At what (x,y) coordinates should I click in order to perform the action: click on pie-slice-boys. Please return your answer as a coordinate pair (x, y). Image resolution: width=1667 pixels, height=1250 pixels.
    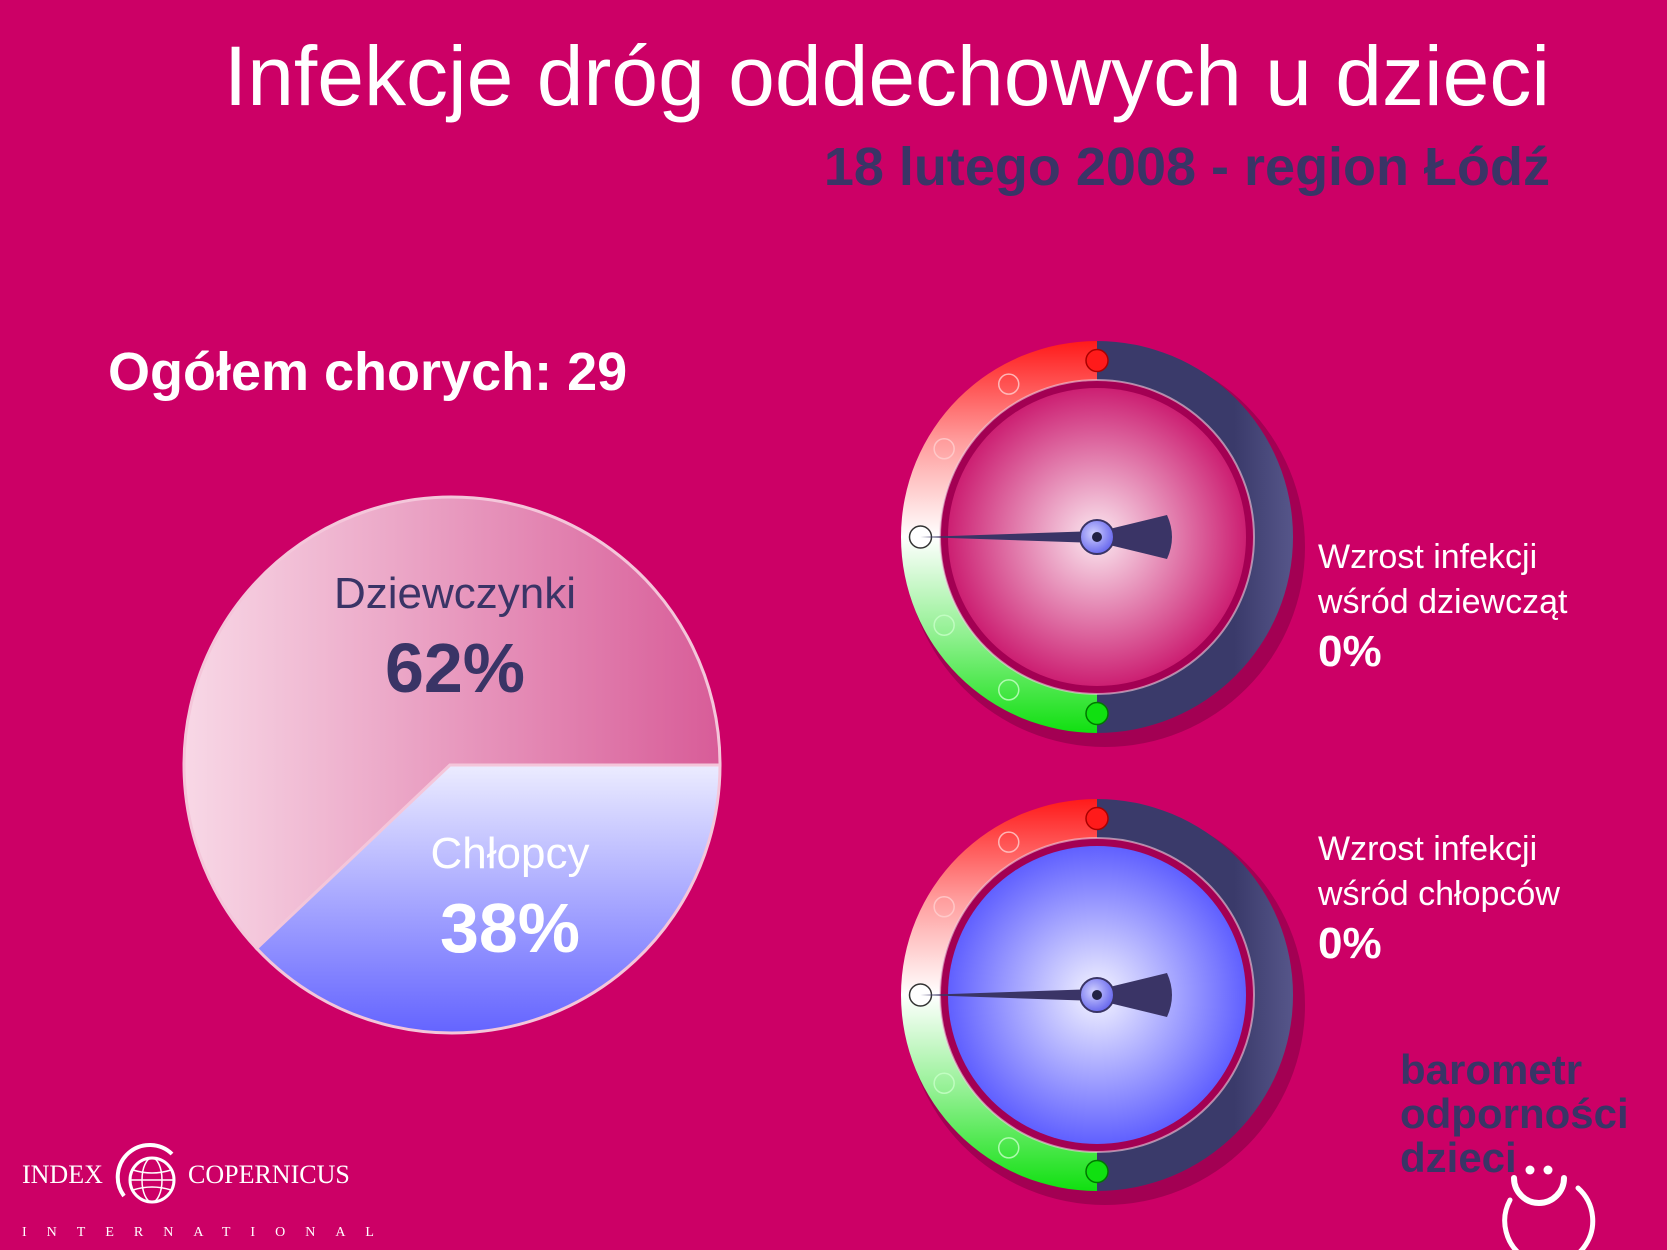
    Looking at the image, I should click on (488, 899).